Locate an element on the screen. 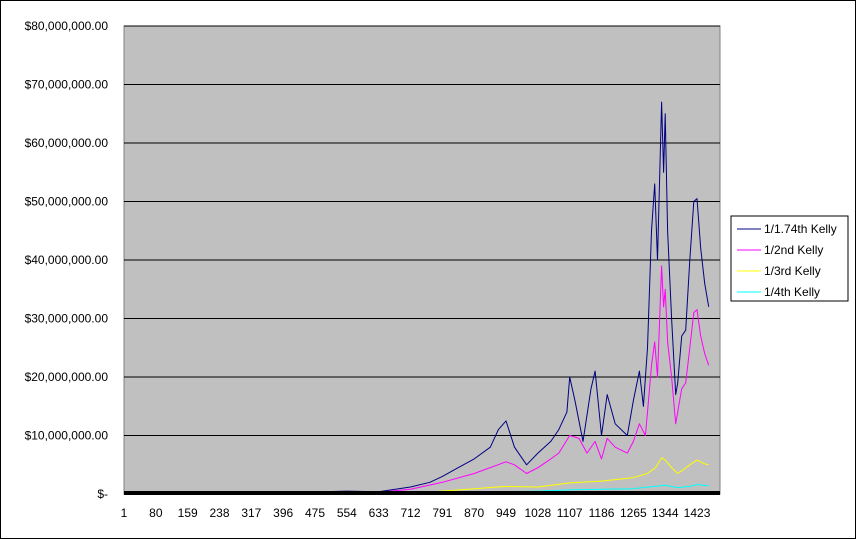  x-tick-label: 80 is located at coordinates (156, 513).